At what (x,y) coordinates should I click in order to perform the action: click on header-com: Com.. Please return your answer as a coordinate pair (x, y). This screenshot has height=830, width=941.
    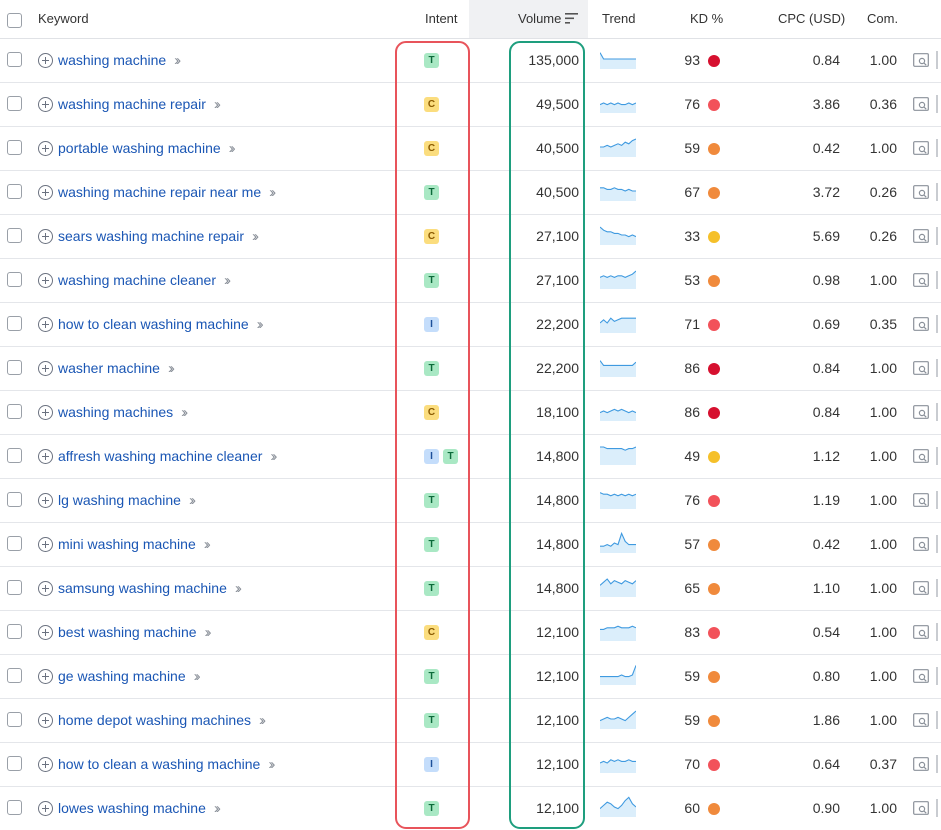
    Looking at the image, I should click on (883, 18).